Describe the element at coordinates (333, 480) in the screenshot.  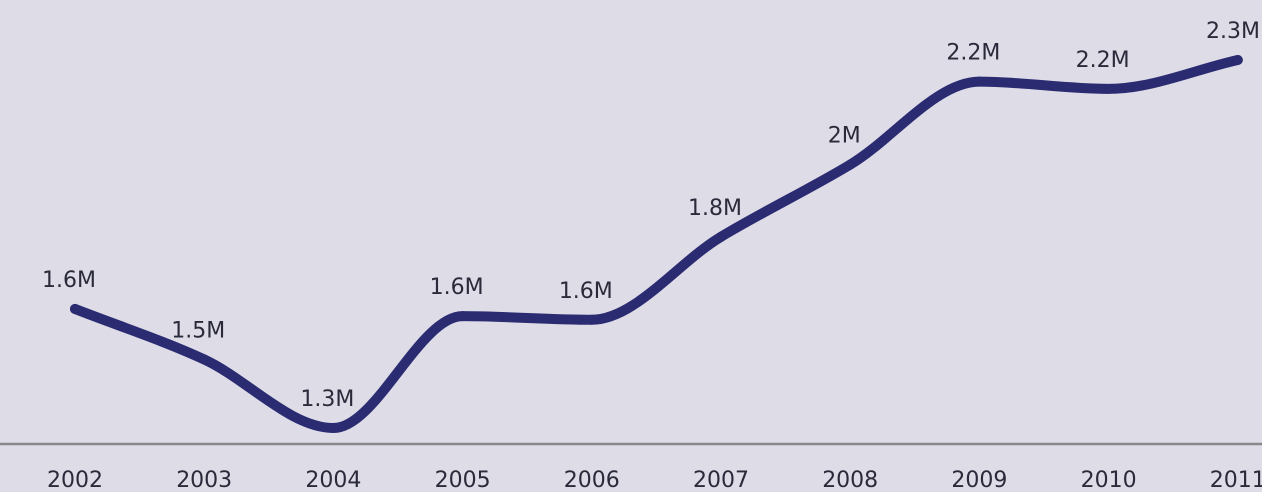
I see `x-tick-label-2004: 2004` at that location.